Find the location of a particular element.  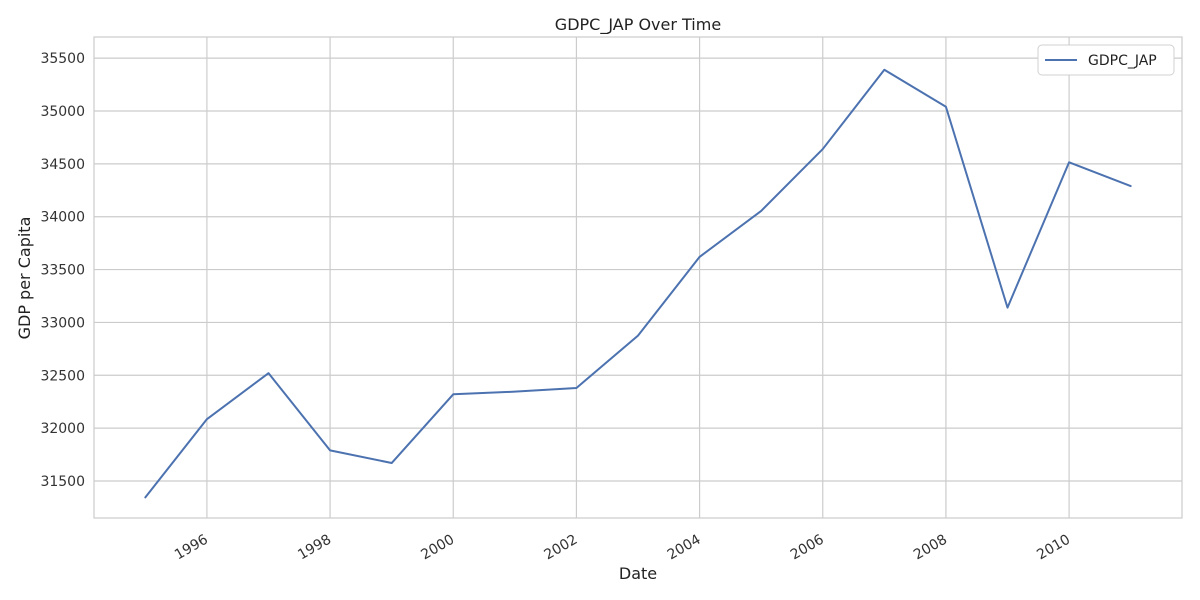

y-tick-label: 32000 is located at coordinates (62, 429).